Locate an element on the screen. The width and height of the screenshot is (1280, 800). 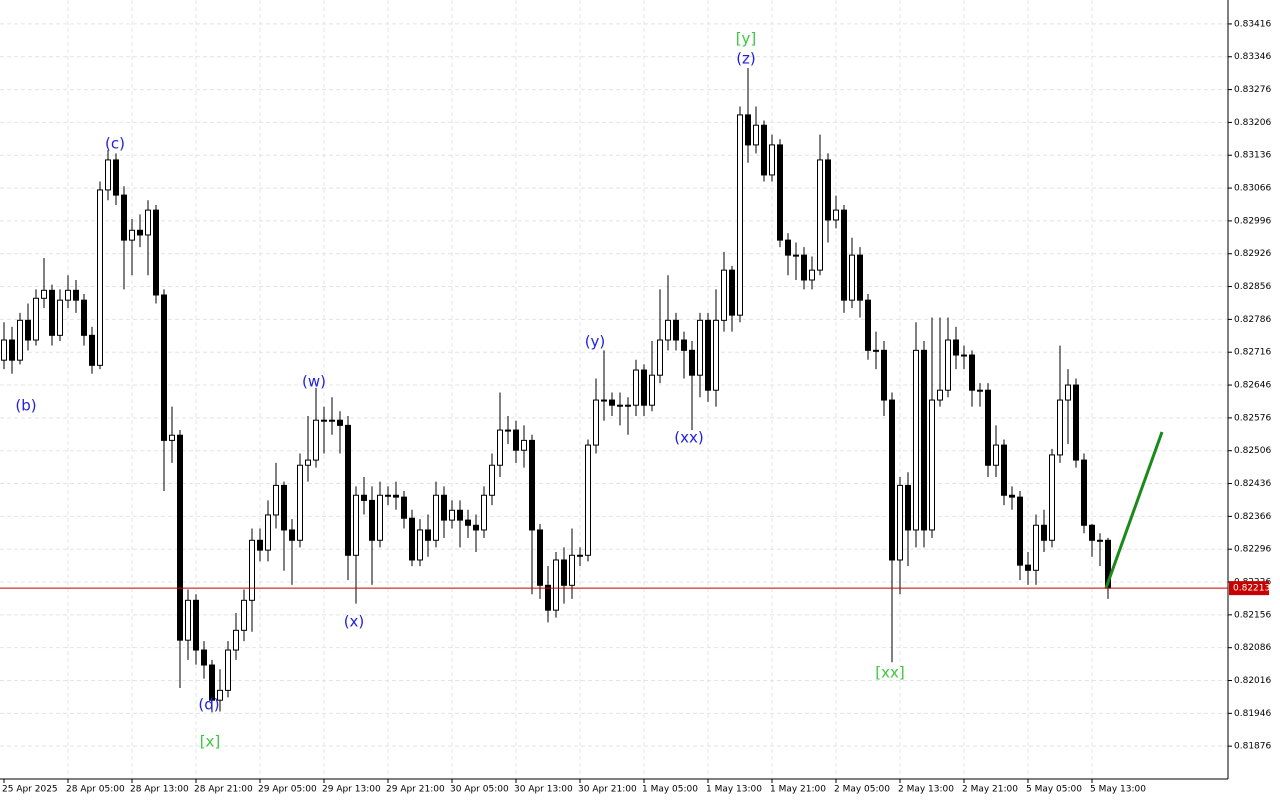
last-price-label: 0.82213 is located at coordinates (1251, 589).